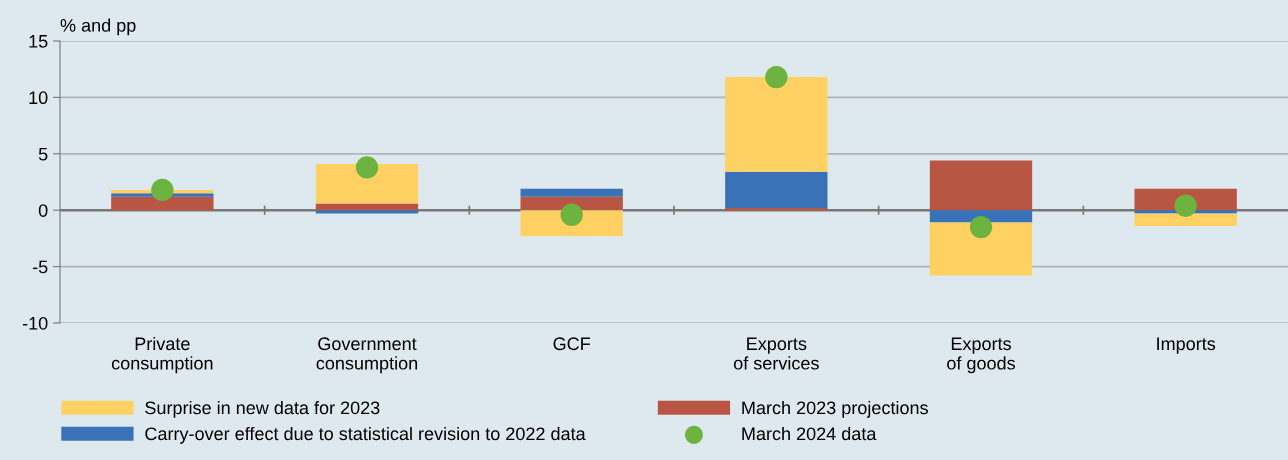  What do you see at coordinates (1186, 345) in the screenshot?
I see `x-tick-label: Imports` at bounding box center [1186, 345].